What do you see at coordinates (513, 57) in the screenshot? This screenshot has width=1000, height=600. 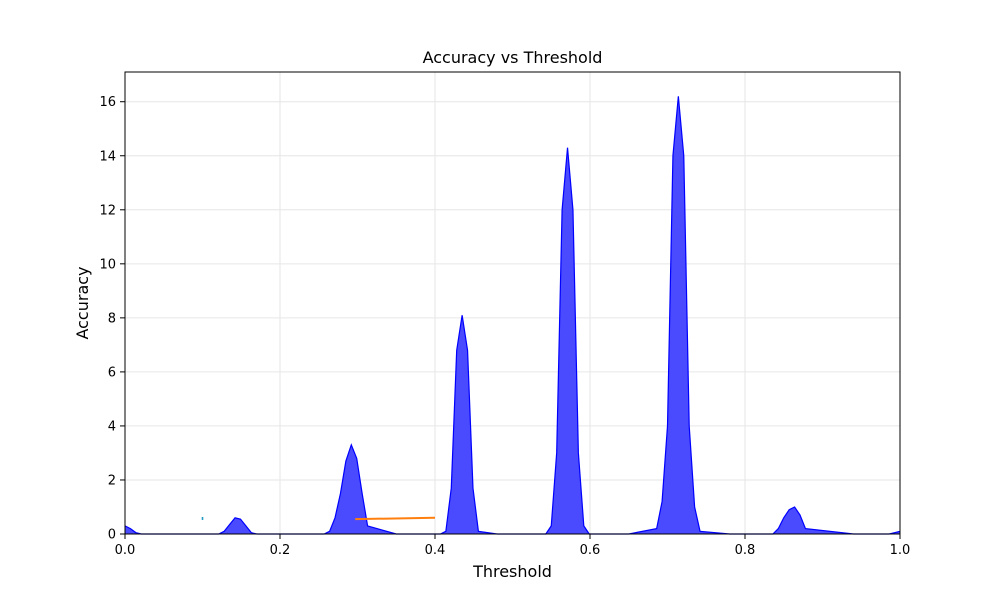 I see `chart-title: Accuracy vs Threshold` at bounding box center [513, 57].